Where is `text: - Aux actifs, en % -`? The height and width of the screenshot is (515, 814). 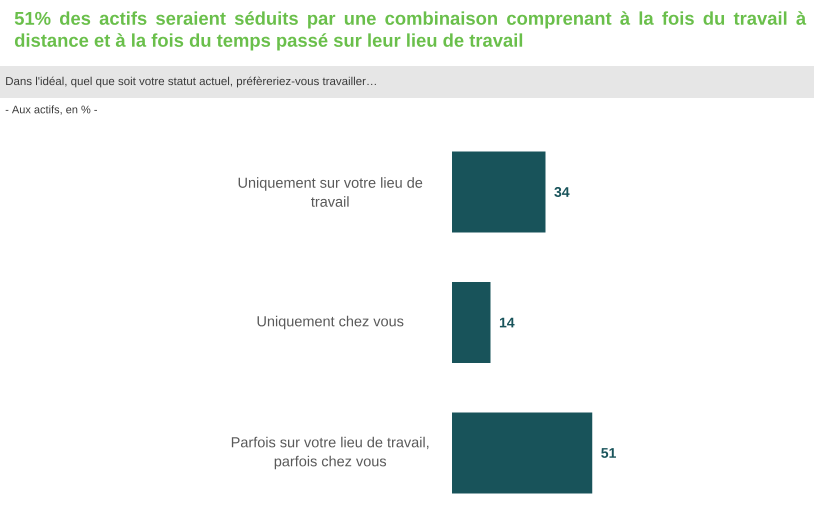
text: - Aux actifs, en % - is located at coordinates (52, 110).